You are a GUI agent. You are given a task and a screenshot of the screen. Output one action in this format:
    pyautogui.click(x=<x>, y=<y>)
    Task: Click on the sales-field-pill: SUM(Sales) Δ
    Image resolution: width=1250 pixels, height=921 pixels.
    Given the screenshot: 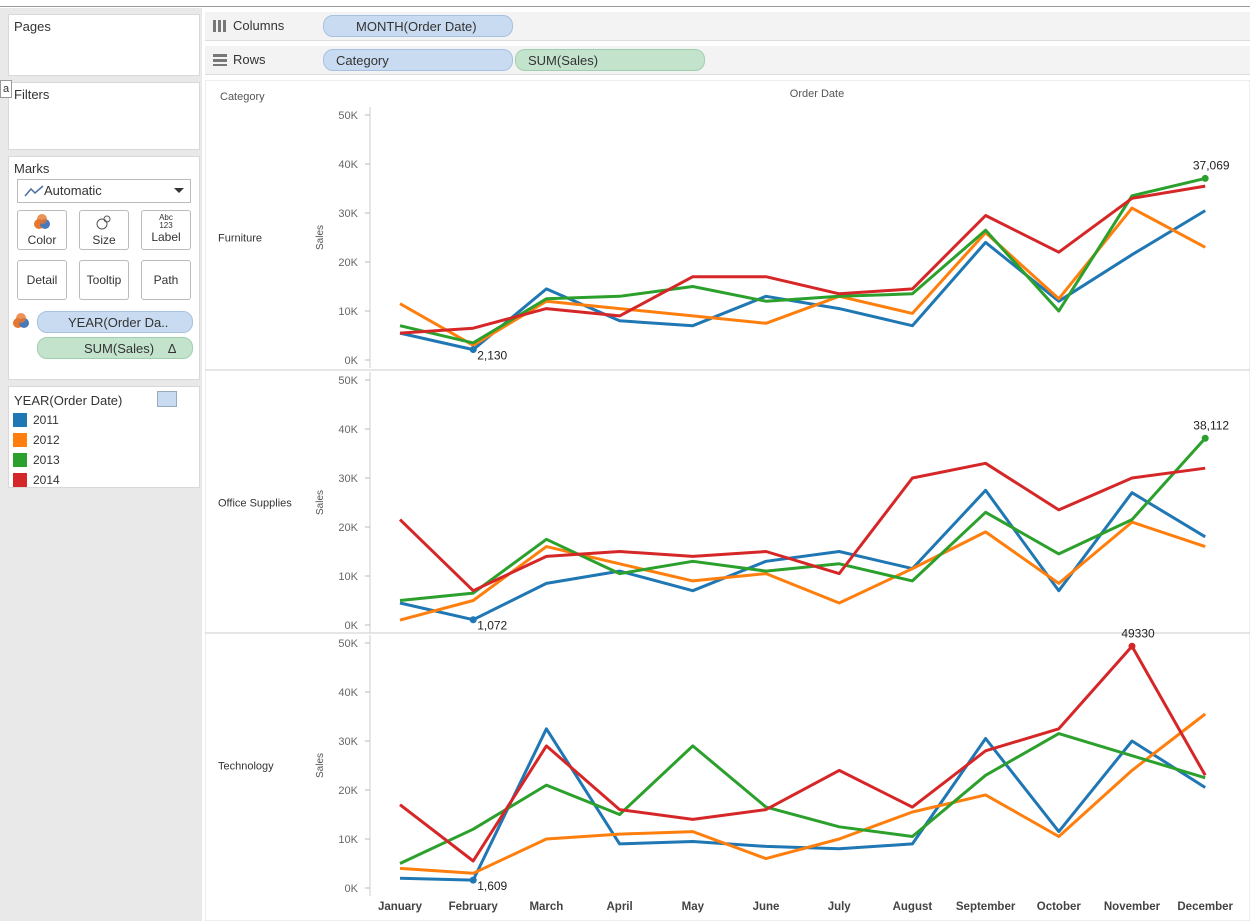 What is the action you would take?
    pyautogui.click(x=115, y=348)
    